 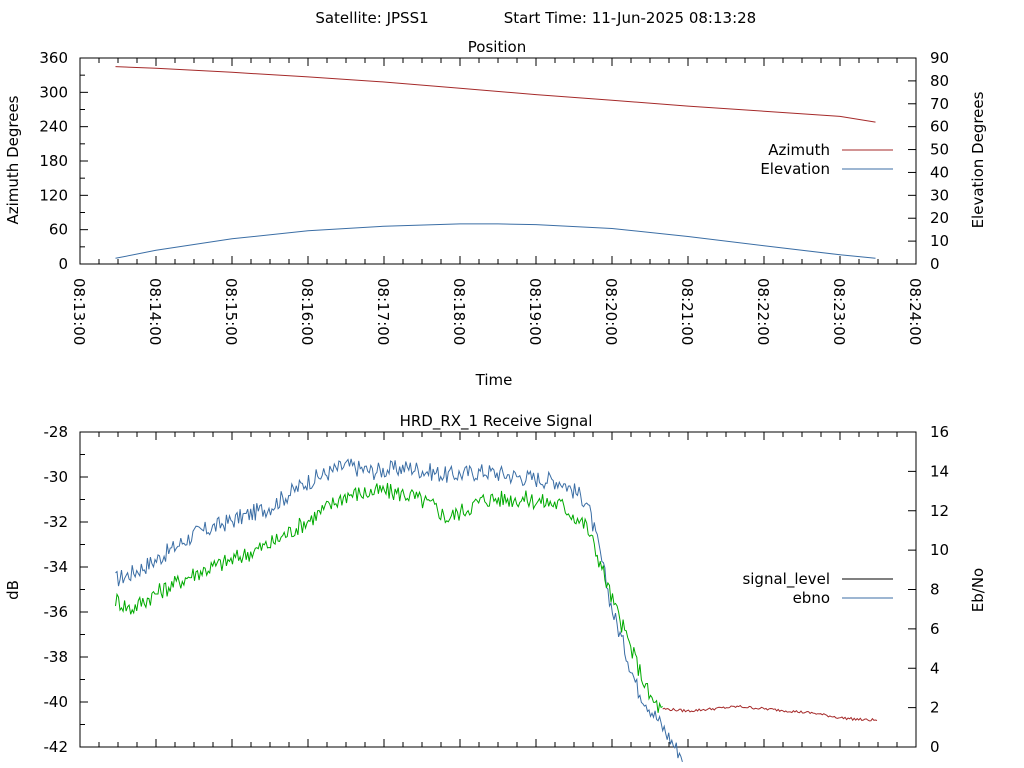 What do you see at coordinates (939, 81) in the screenshot?
I see `y2-tick-label: 80` at bounding box center [939, 81].